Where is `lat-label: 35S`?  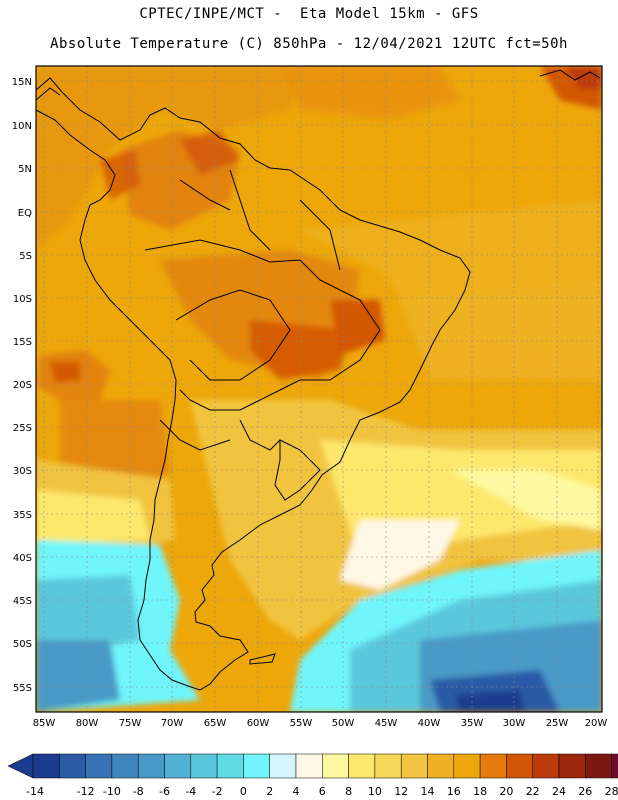
lat-label: 35S is located at coordinates (22, 515).